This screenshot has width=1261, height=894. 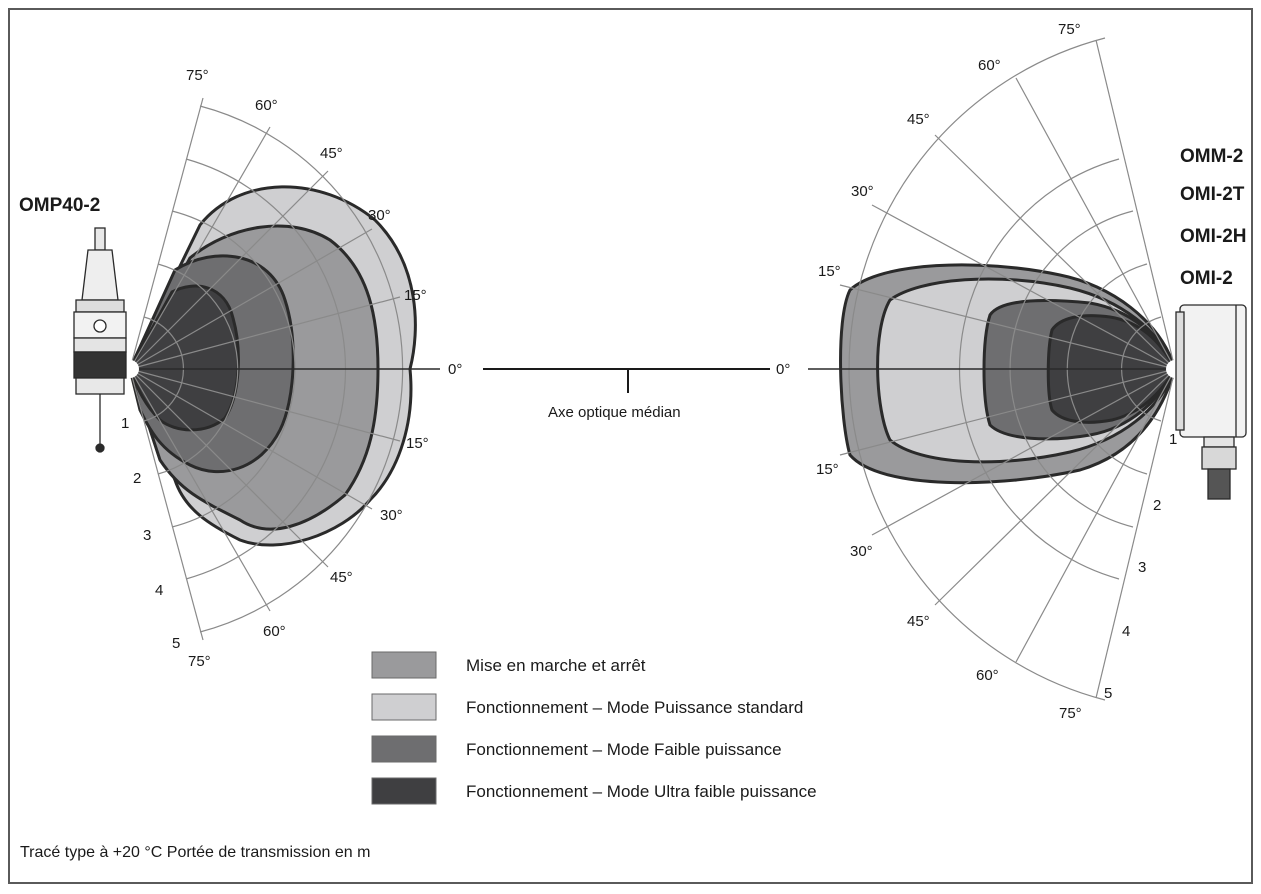 What do you see at coordinates (274, 631) in the screenshot?
I see `left-angle-60-lower: 60°` at bounding box center [274, 631].